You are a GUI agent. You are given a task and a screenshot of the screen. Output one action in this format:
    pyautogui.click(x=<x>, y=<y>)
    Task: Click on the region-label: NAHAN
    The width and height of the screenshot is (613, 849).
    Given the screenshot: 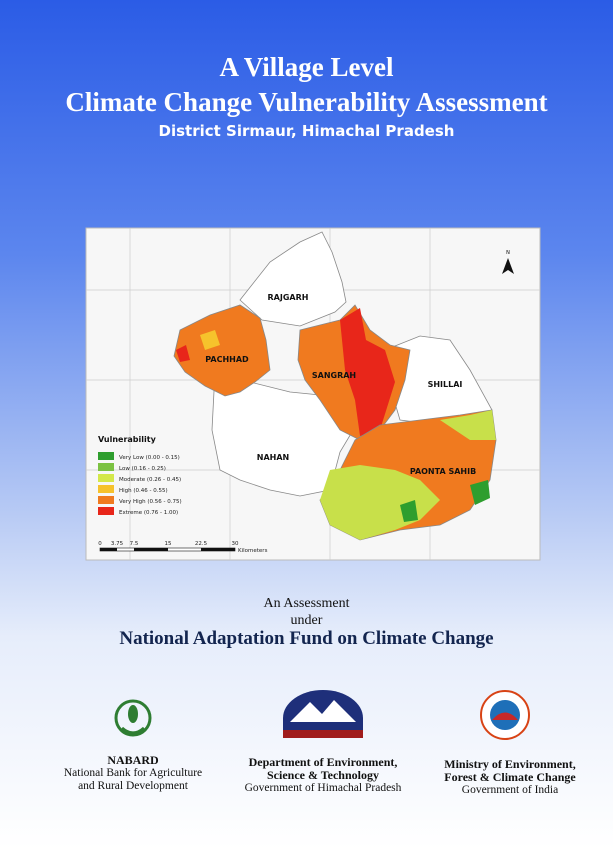 What is the action you would take?
    pyautogui.click(x=273, y=457)
    